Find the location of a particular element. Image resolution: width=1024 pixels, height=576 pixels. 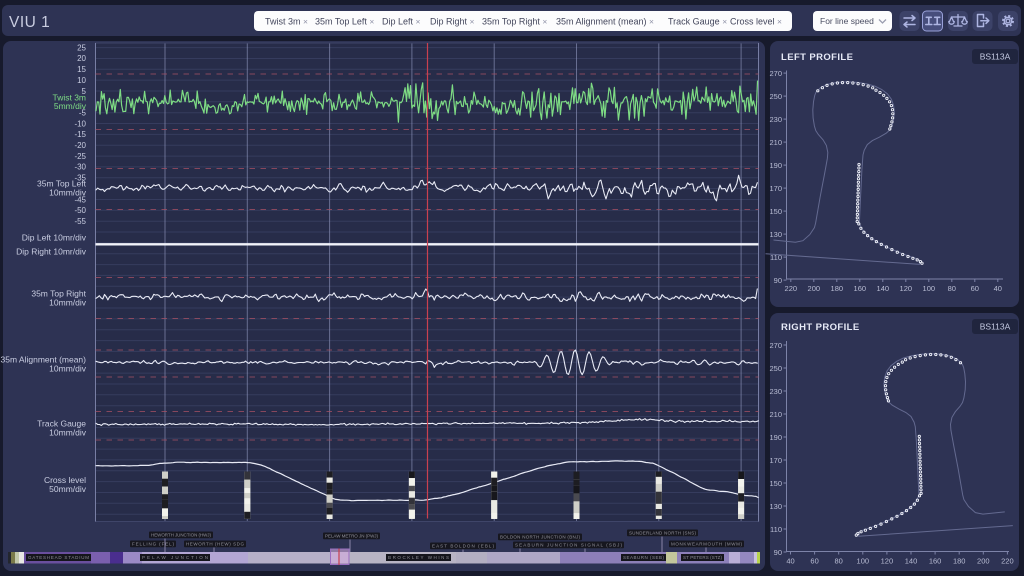

svg-text: 35m Top Right is located at coordinates (58, 294).